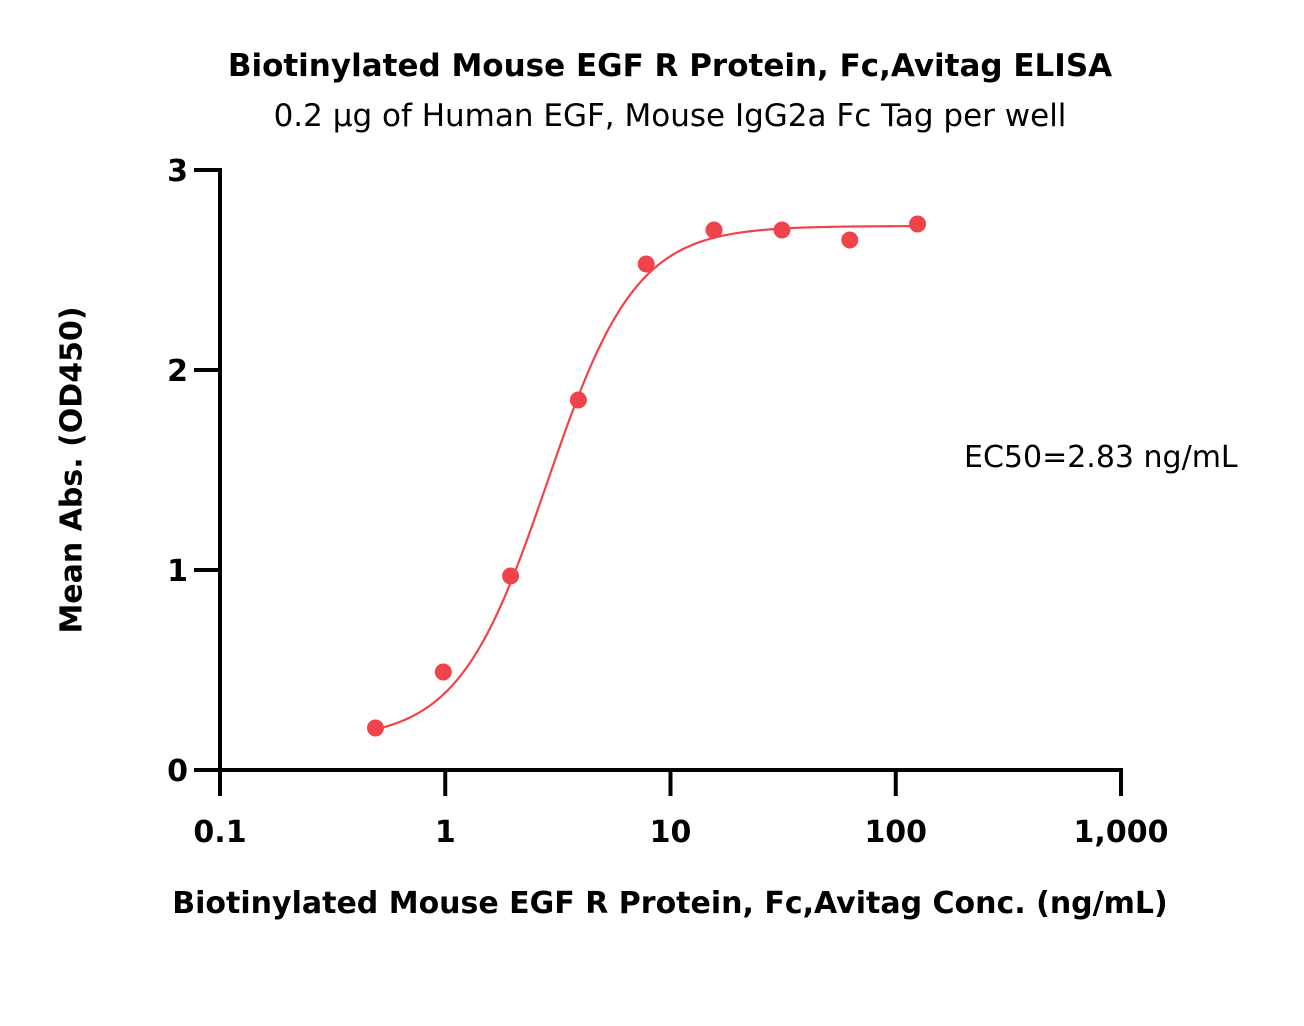 This screenshot has width=1304, height=1026. What do you see at coordinates (1121, 832) in the screenshot?
I see `x-tick-label: 1,000` at bounding box center [1121, 832].